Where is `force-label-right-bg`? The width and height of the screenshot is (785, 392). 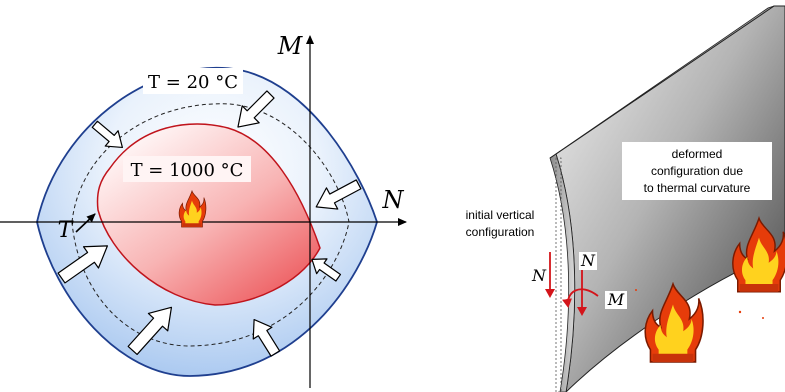
force-label-right-bg is located at coordinates (588, 261).